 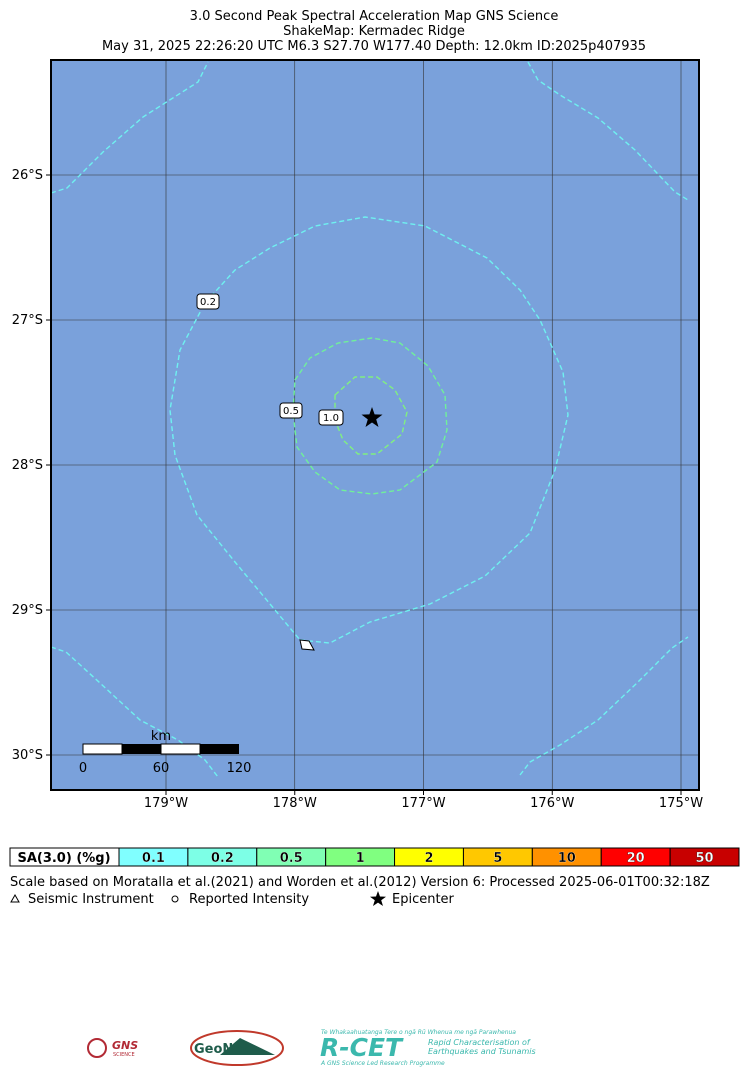 What do you see at coordinates (27, 755) in the screenshot?
I see `lat-tick-label: 30°S` at bounding box center [27, 755].